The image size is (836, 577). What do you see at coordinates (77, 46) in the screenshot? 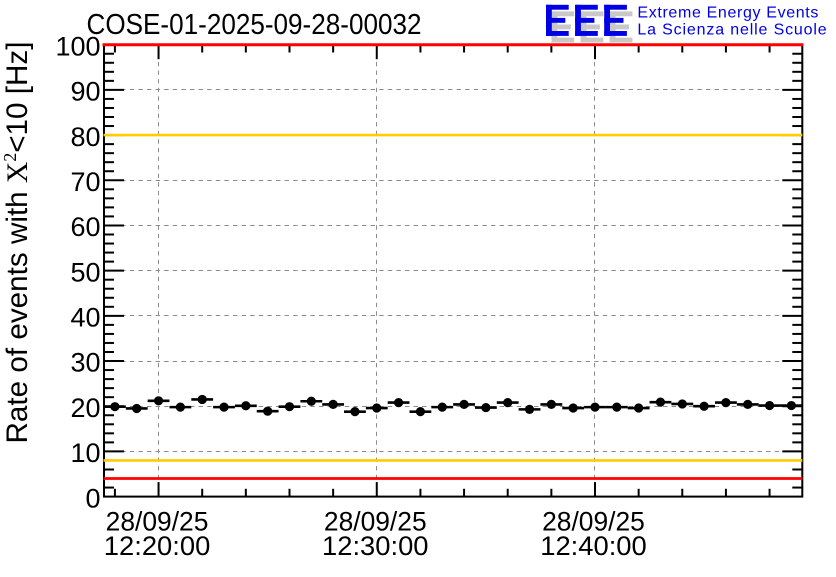
I see `svg-text: 100` at bounding box center [77, 46].